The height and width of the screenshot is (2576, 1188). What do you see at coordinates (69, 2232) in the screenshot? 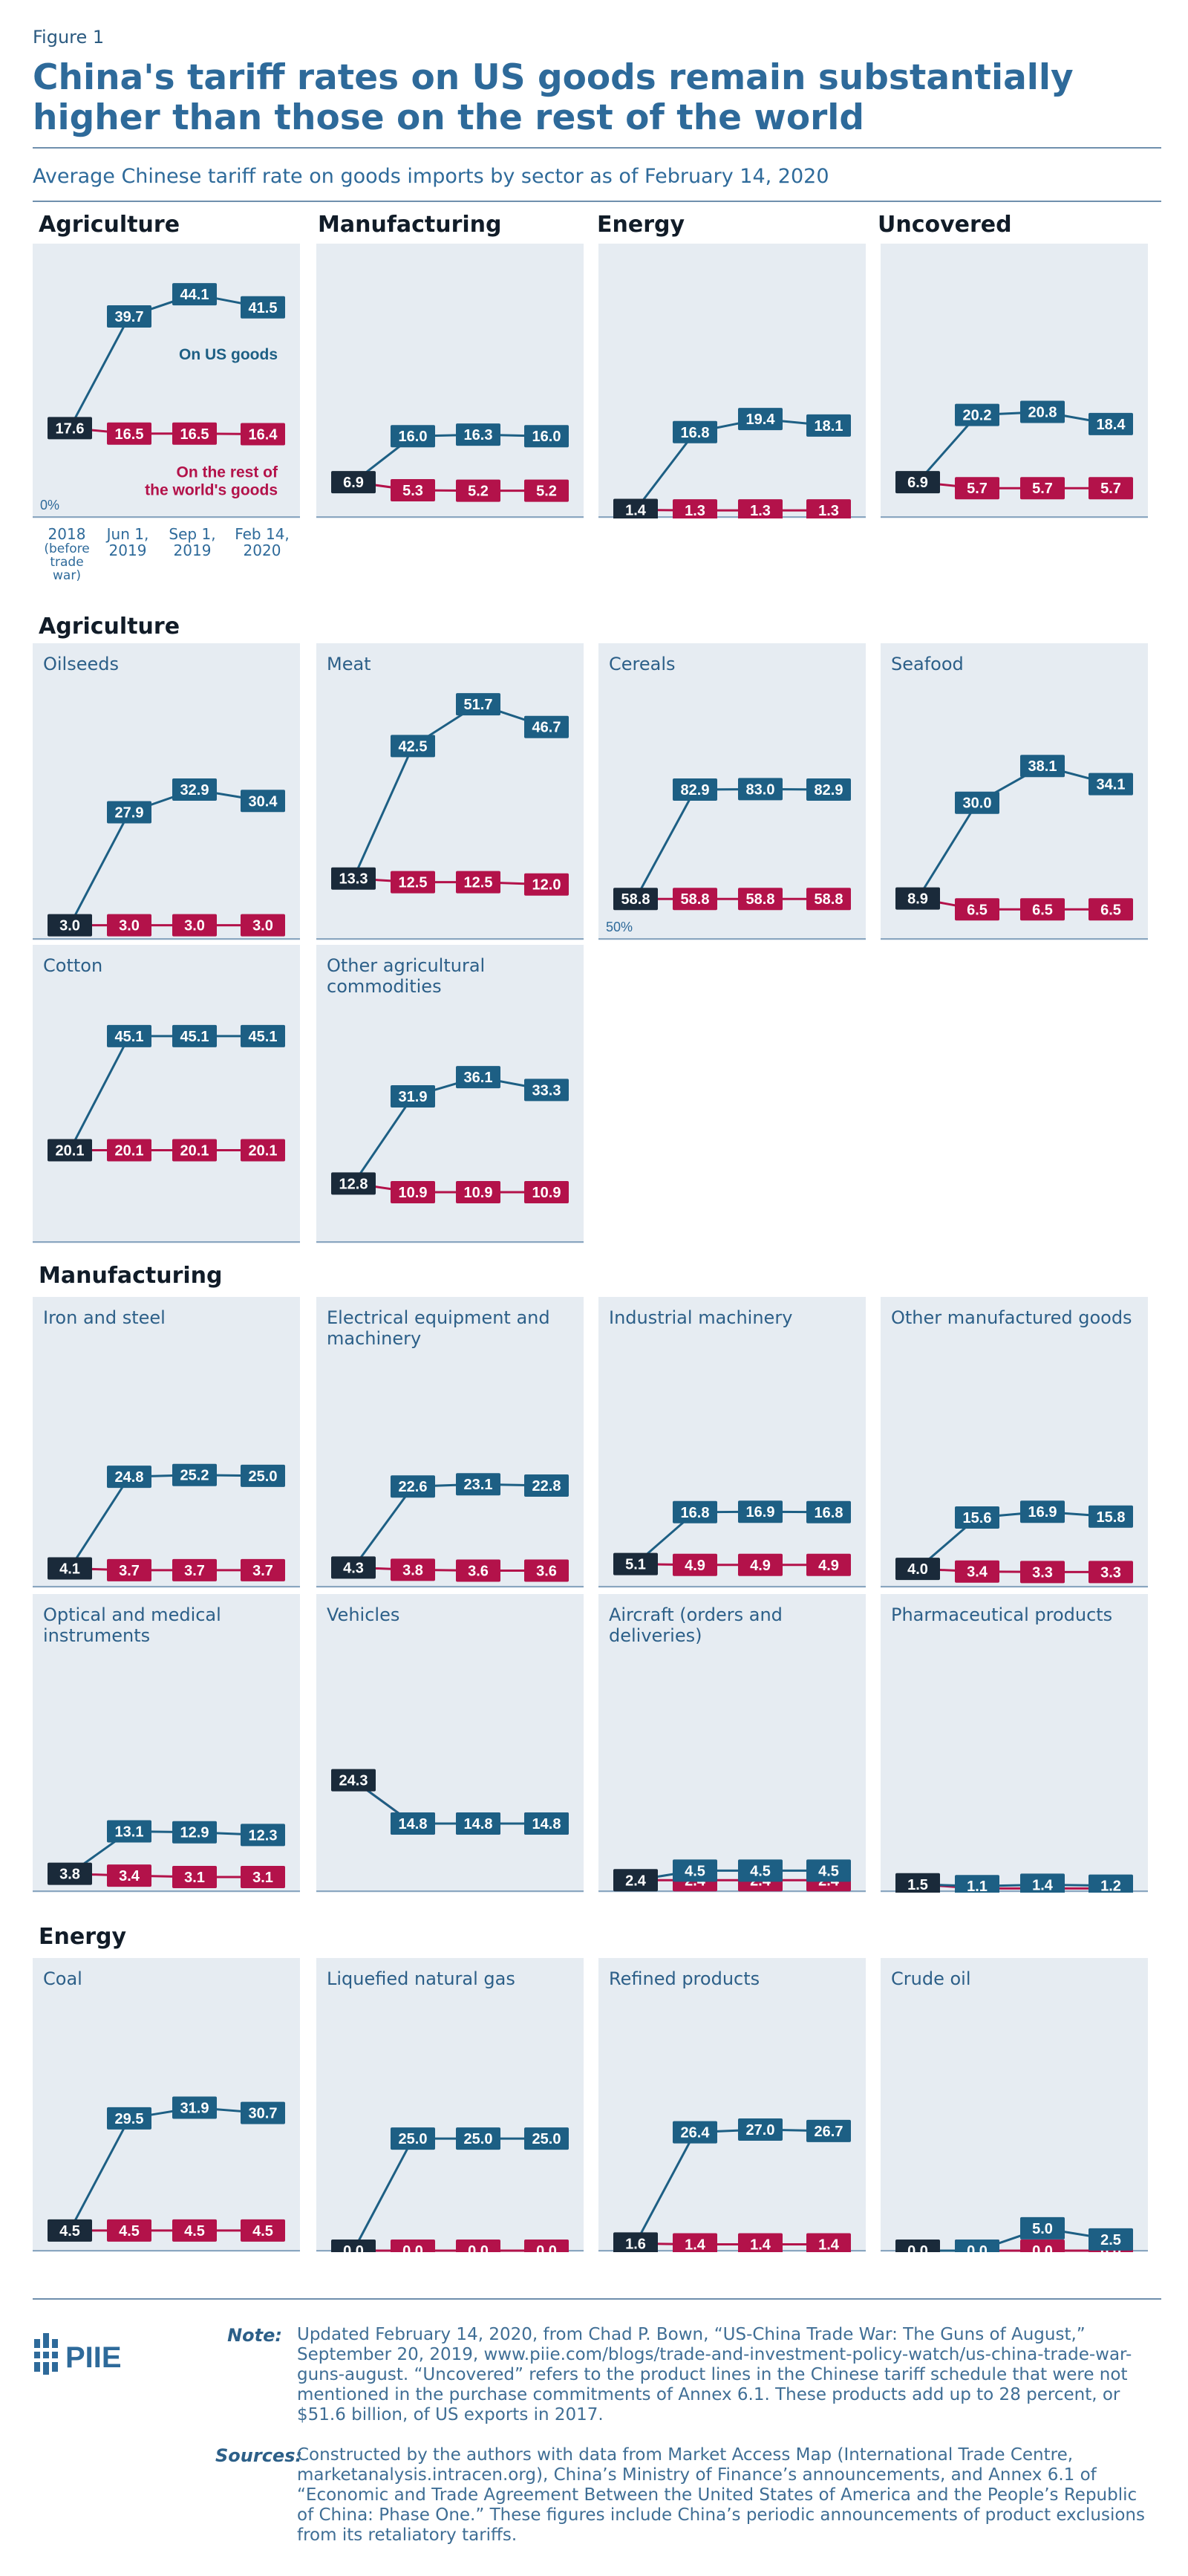
I see `data-label-base-value: 4.5` at bounding box center [69, 2232].